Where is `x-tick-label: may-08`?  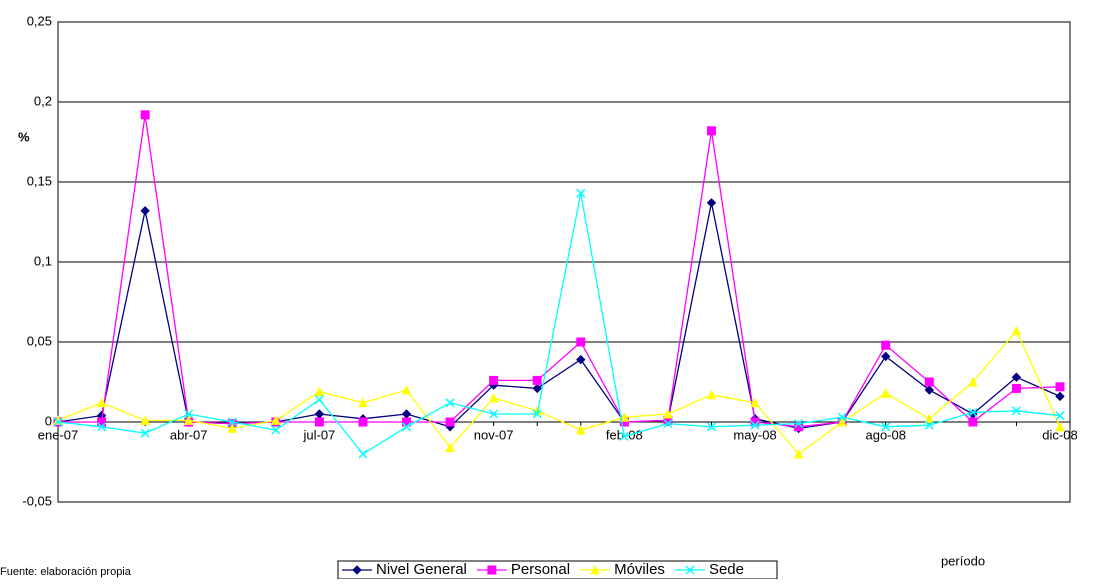
x-tick-label: may-08 is located at coordinates (754, 434).